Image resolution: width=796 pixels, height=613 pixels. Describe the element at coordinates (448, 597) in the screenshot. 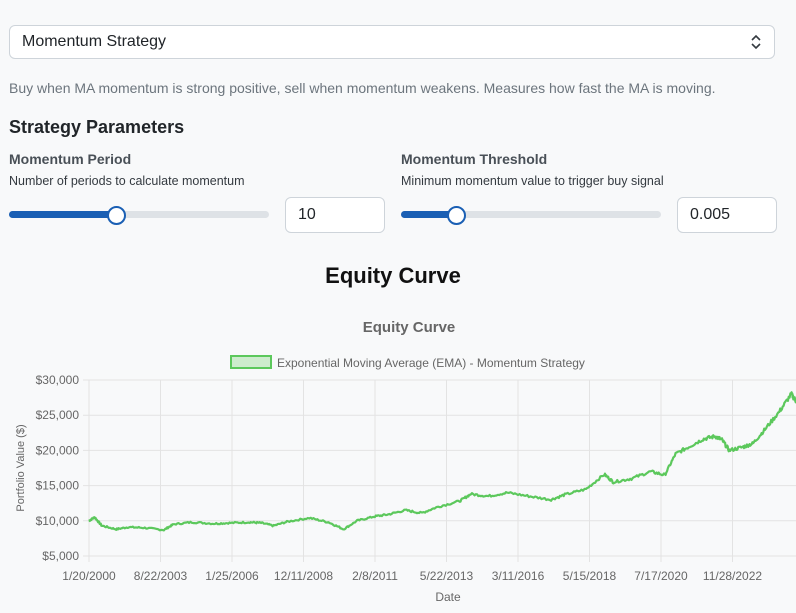

I see `x-axis-label: Date` at that location.